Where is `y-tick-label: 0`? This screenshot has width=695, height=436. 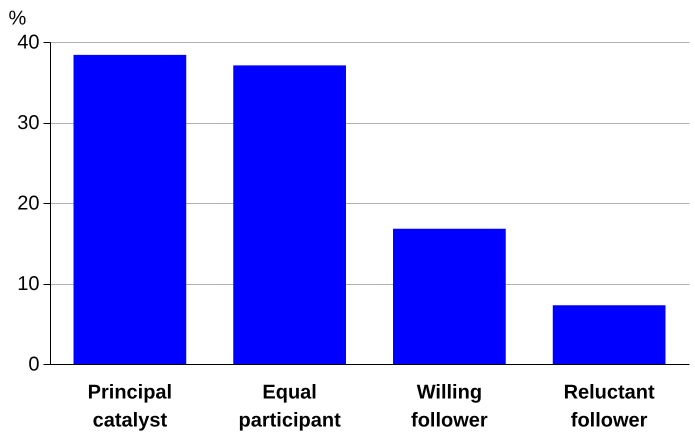
y-tick-label: 0 is located at coordinates (34, 365).